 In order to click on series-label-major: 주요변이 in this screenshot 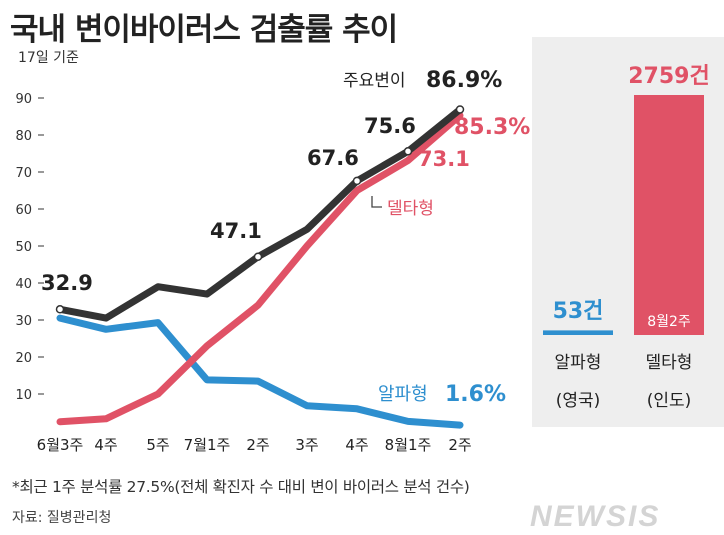, I will do `click(374, 81)`.